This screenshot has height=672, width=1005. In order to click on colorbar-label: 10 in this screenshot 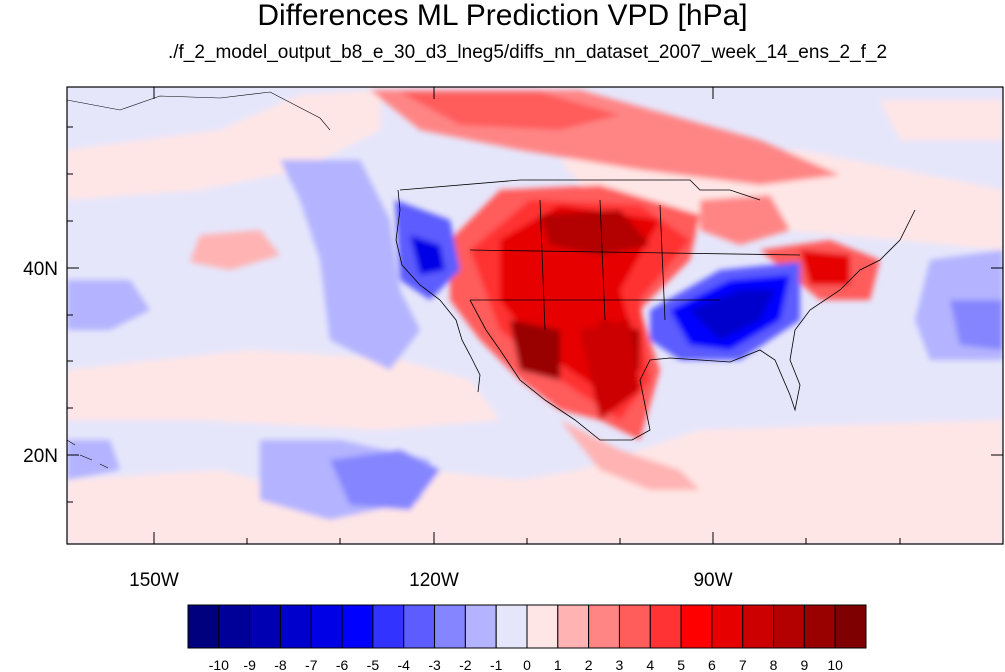, I will do `click(835, 664)`.